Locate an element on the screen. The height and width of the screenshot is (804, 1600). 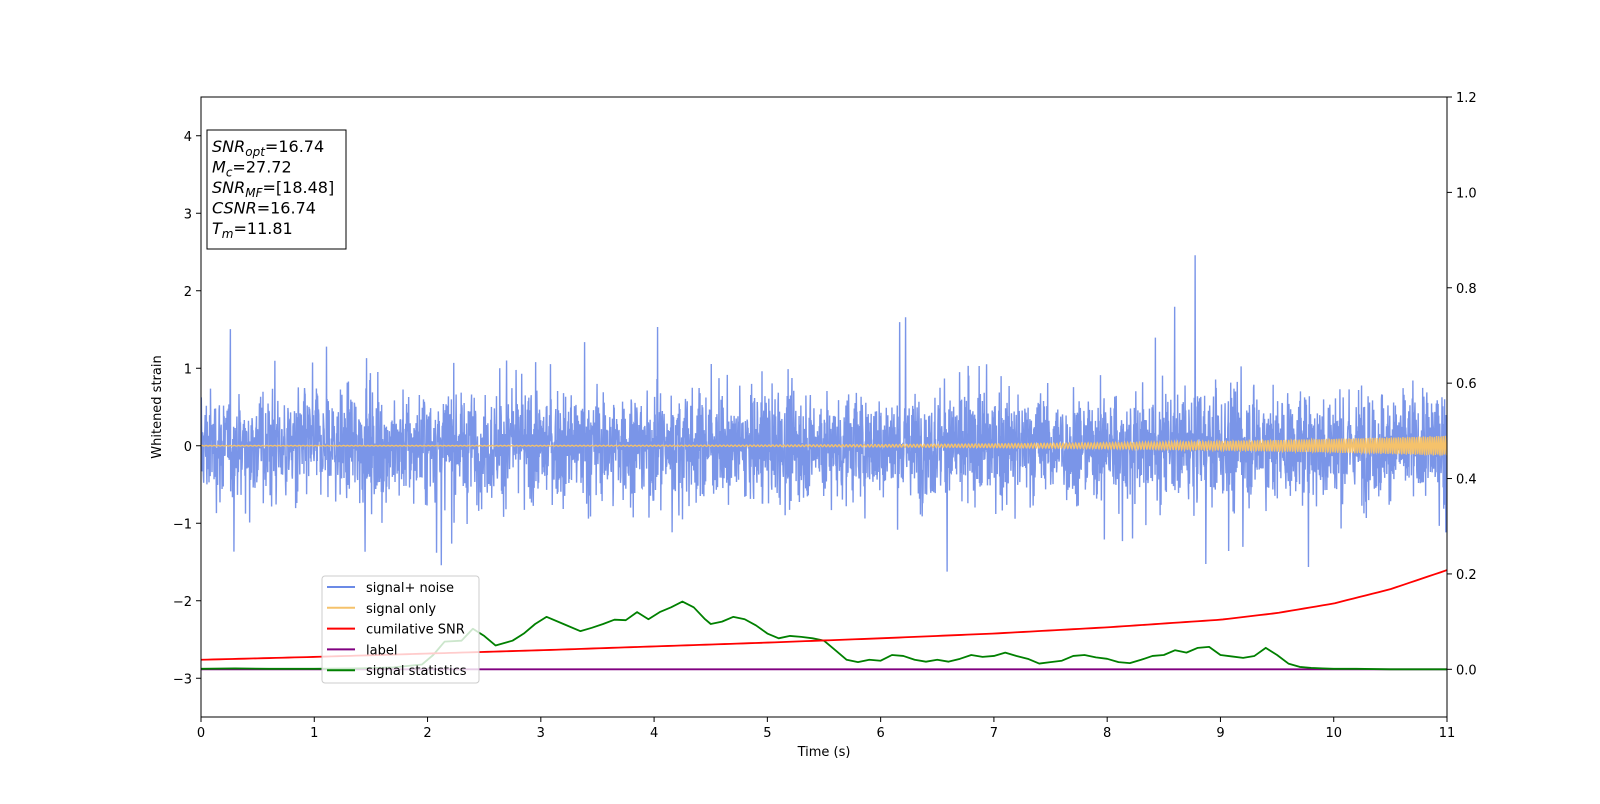
y-tick-label: −1 is located at coordinates (182, 524).